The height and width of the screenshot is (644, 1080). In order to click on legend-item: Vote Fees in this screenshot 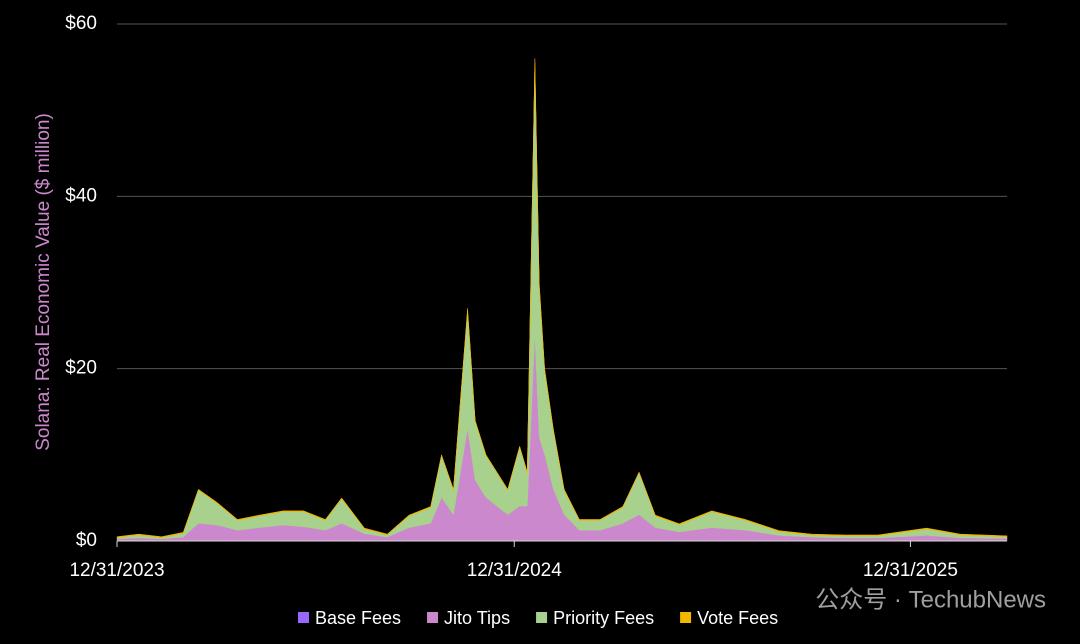, I will do `click(729, 618)`.